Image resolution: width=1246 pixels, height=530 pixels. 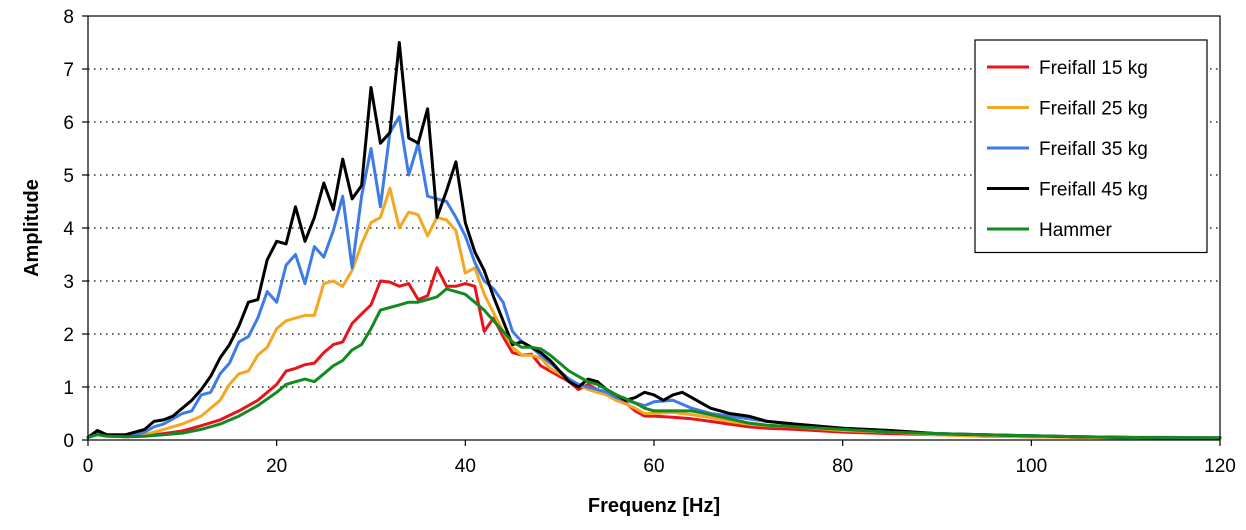 I want to click on x-tick-label: 40, so click(x=465, y=466).